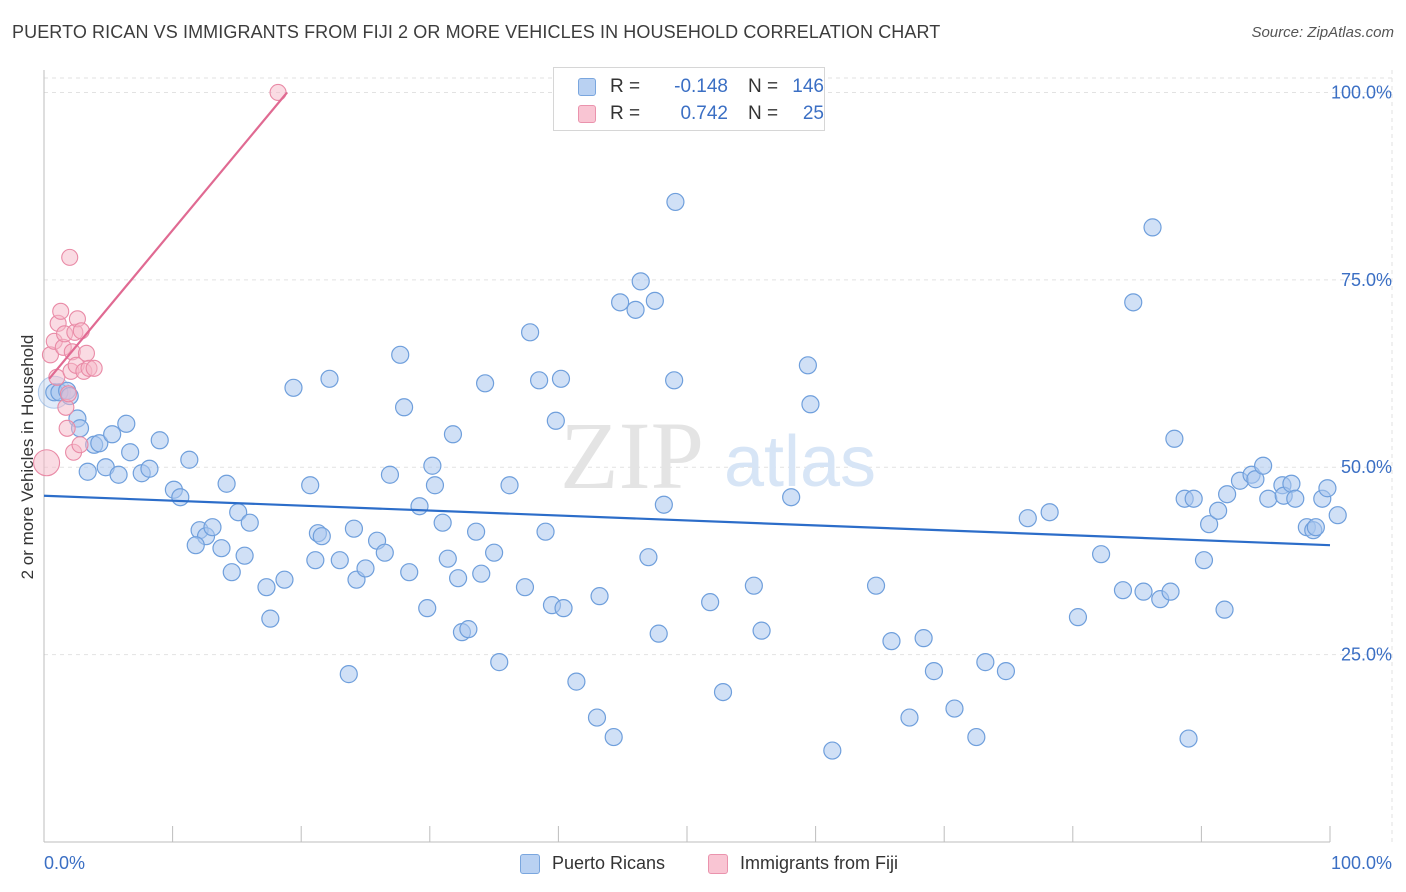 Image resolution: width=1406 pixels, height=892 pixels. Describe the element at coordinates (1366, 467) in the screenshot. I see `y-tick-label: 50.0%` at that location.